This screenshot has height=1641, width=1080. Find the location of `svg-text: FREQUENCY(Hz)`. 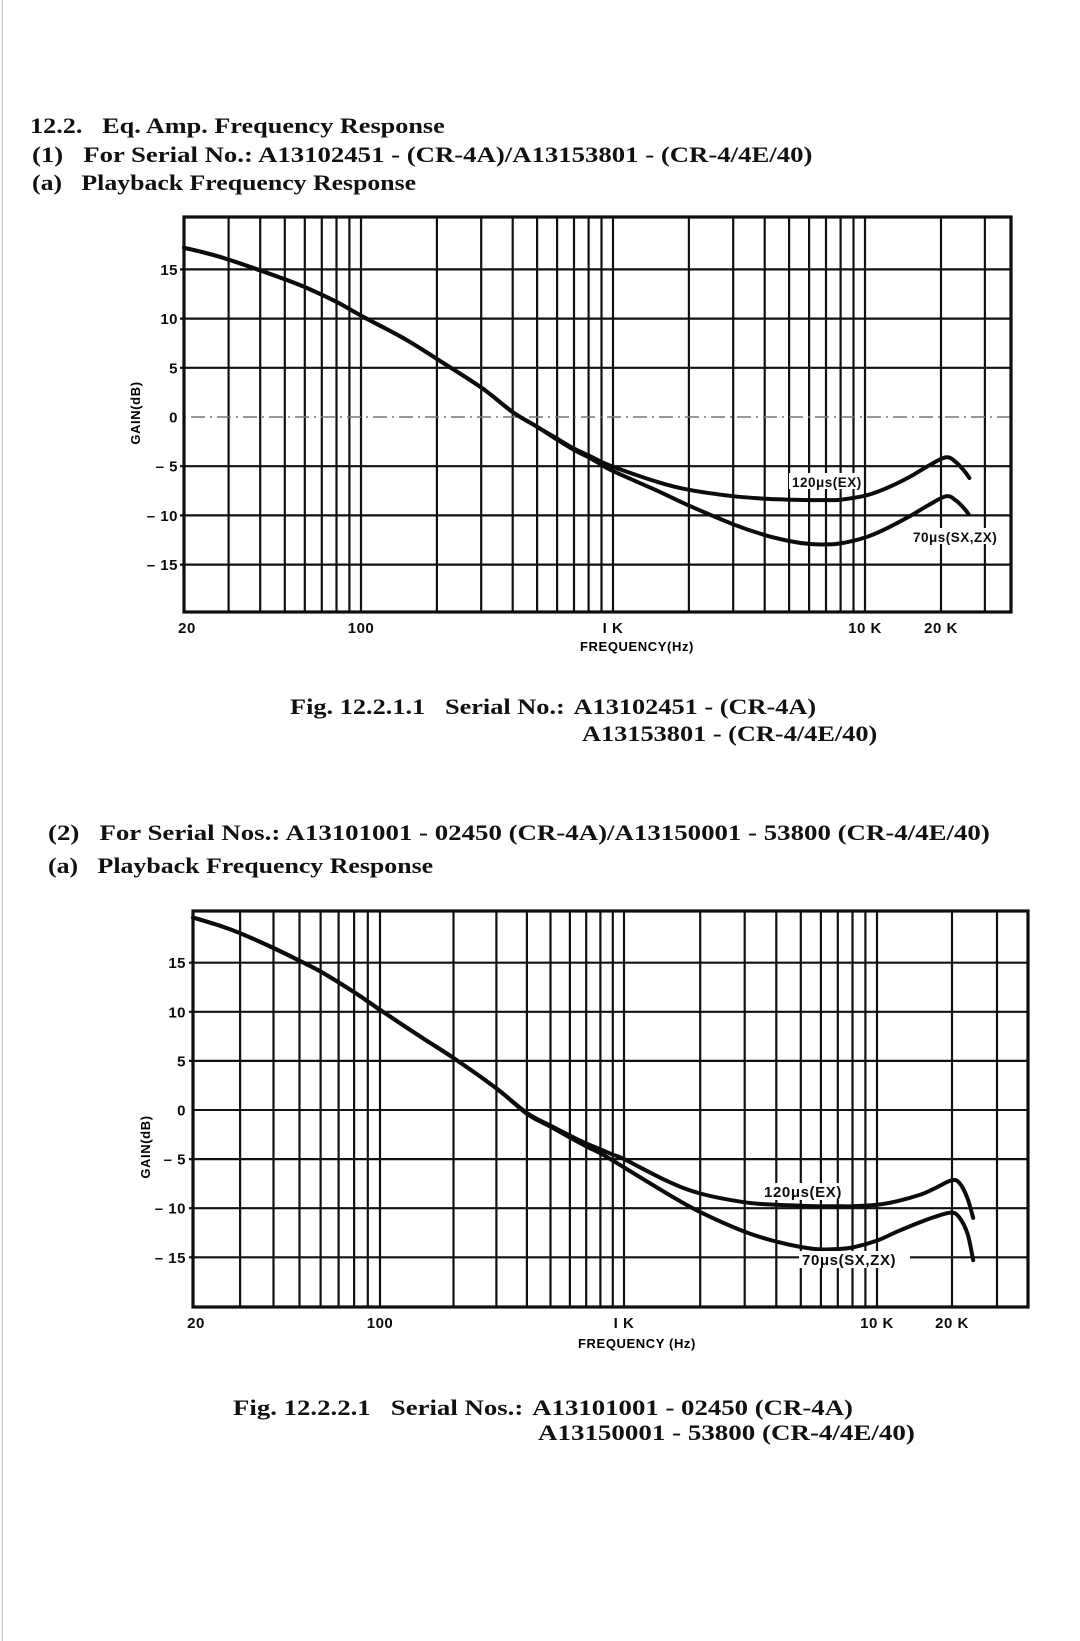

svg-text: FREQUENCY(Hz) is located at coordinates (637, 646).